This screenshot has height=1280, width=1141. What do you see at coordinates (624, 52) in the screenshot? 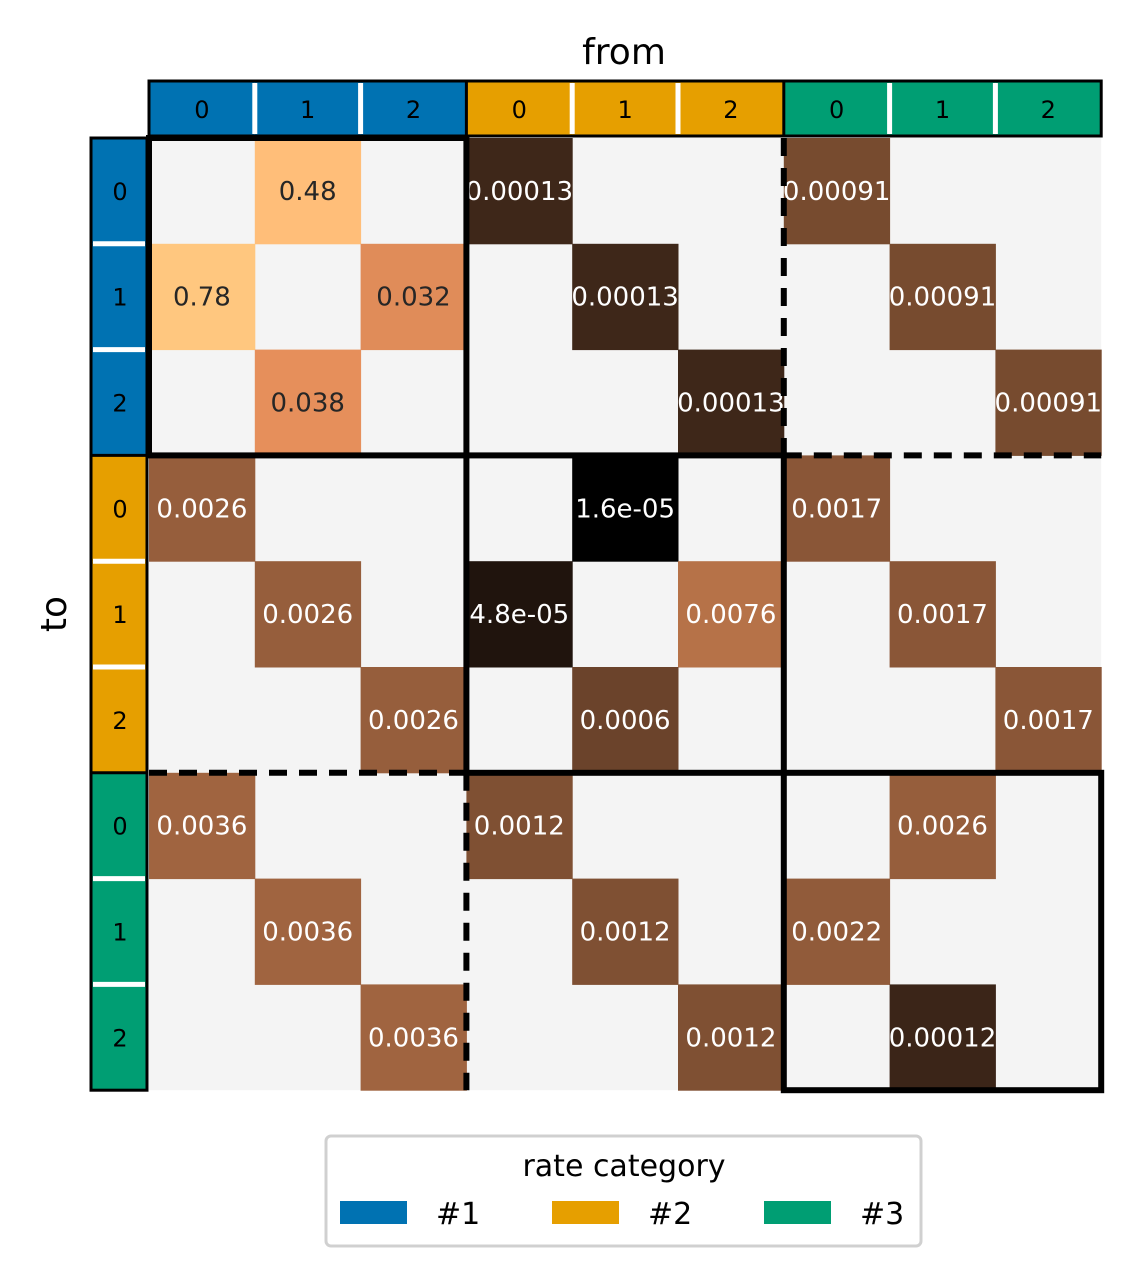
I see `x-axis-label: from` at bounding box center [624, 52].